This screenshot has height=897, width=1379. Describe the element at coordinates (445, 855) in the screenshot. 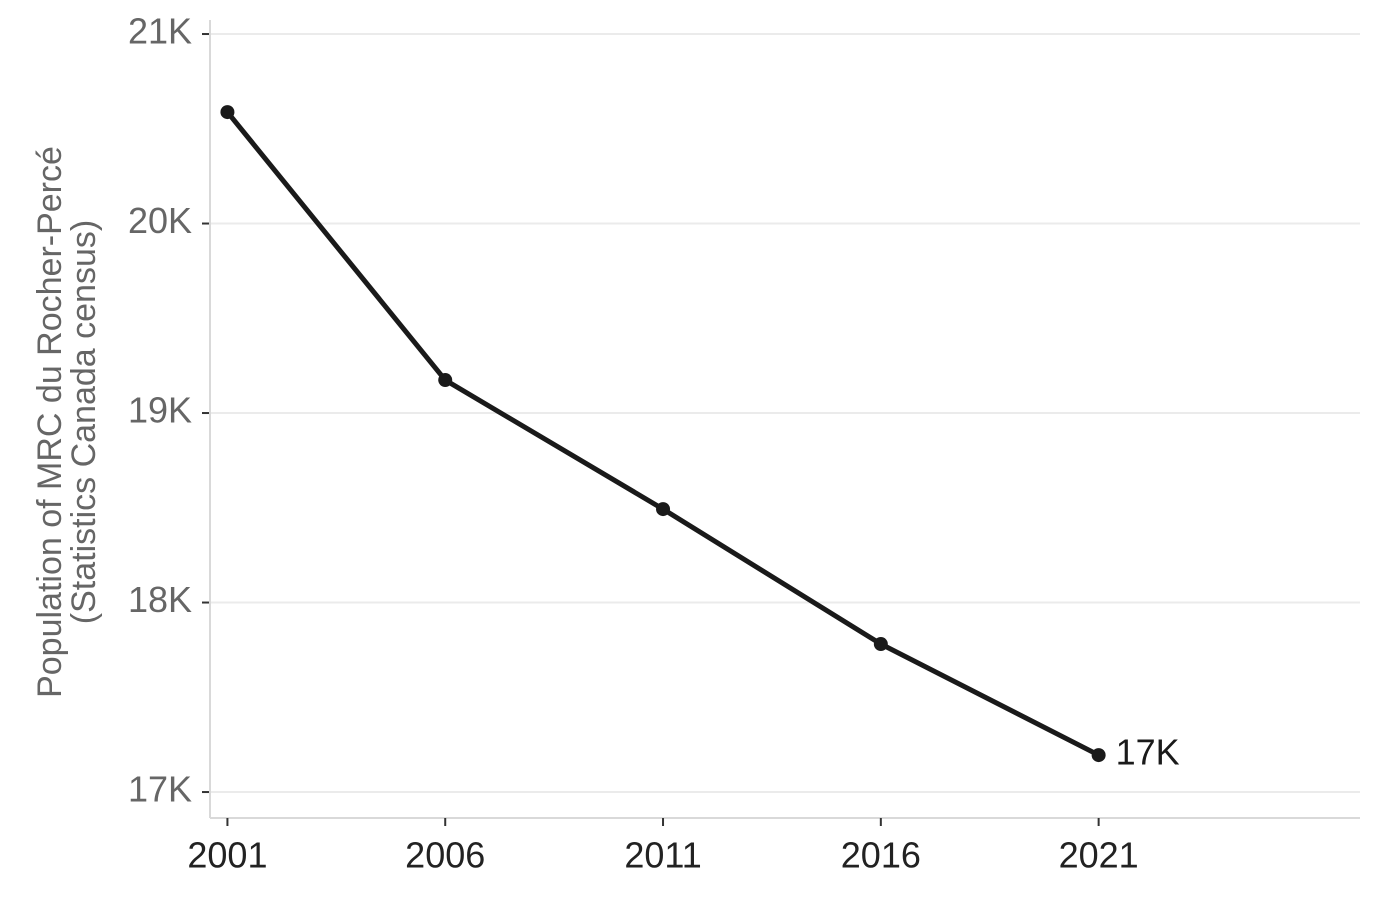

I see `x-tick-label: 2006` at that location.